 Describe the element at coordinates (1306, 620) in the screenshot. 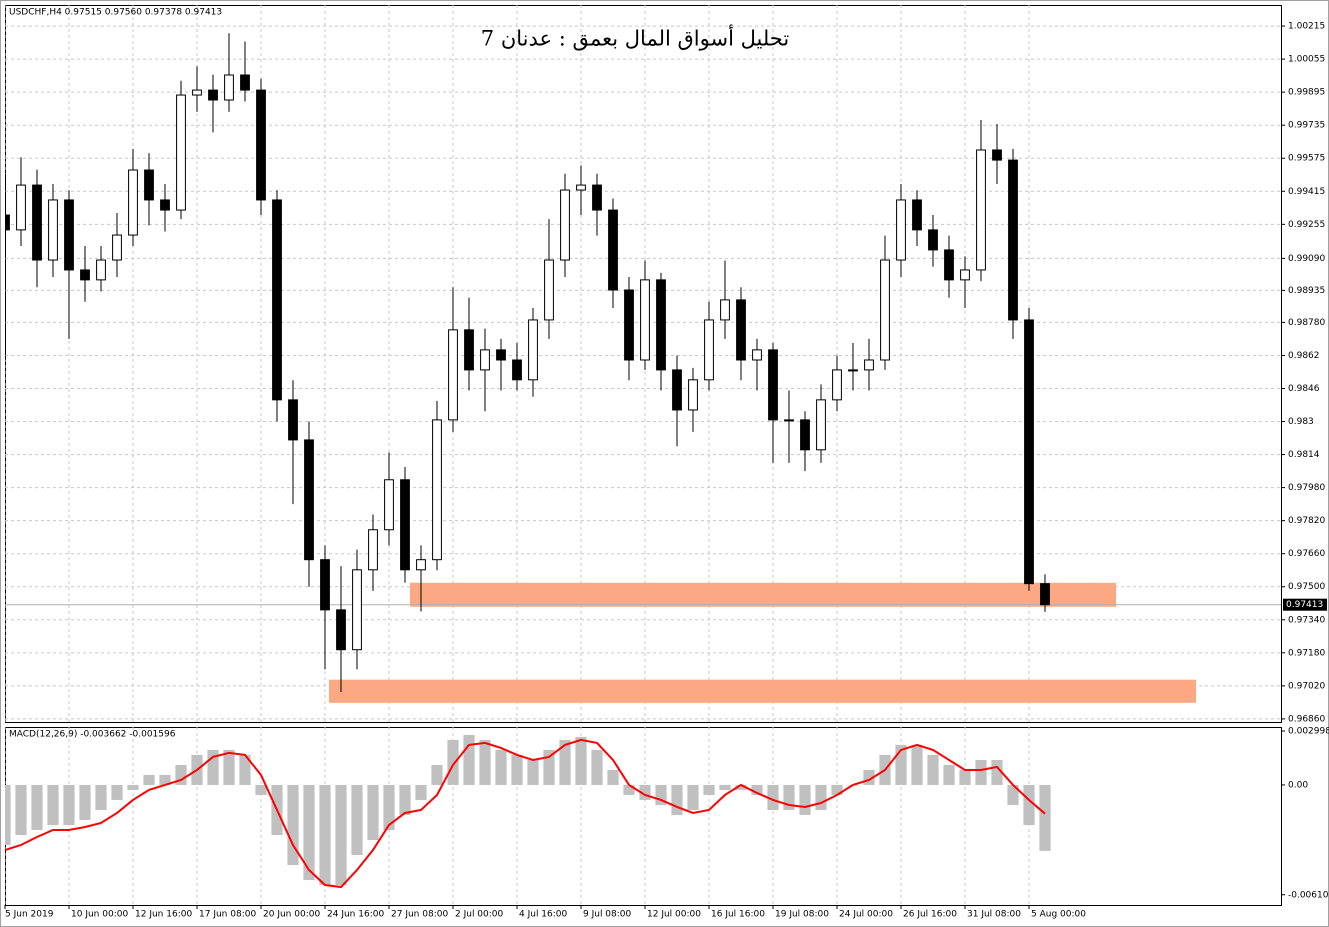

I see `y-tick-label: 0.97340` at that location.